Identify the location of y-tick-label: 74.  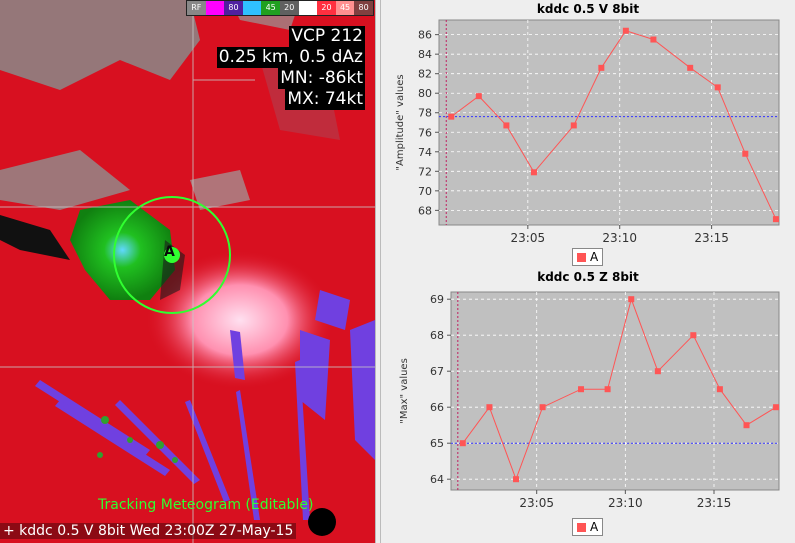
(425, 152).